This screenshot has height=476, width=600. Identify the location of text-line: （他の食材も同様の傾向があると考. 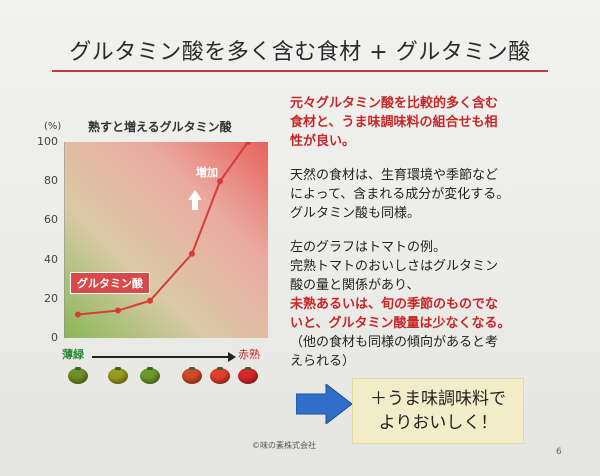
(394, 342).